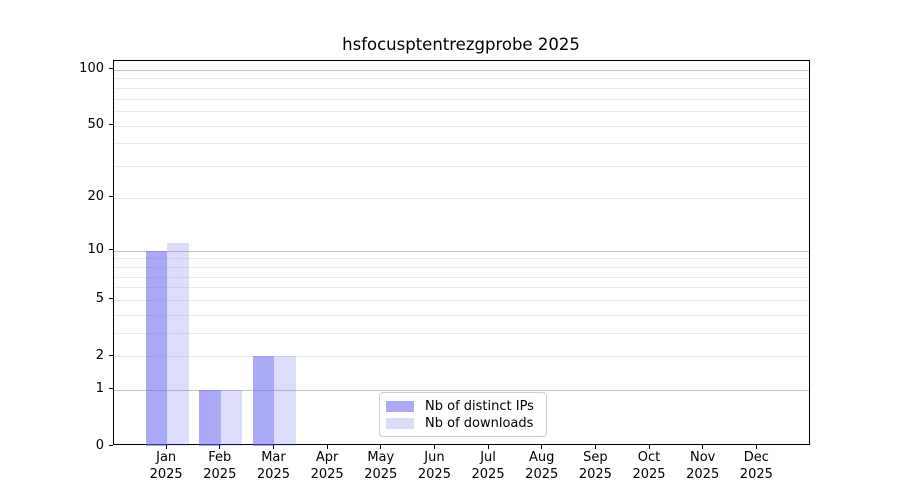  Describe the element at coordinates (99, 445) in the screenshot. I see `y-tick-label: 0` at that location.